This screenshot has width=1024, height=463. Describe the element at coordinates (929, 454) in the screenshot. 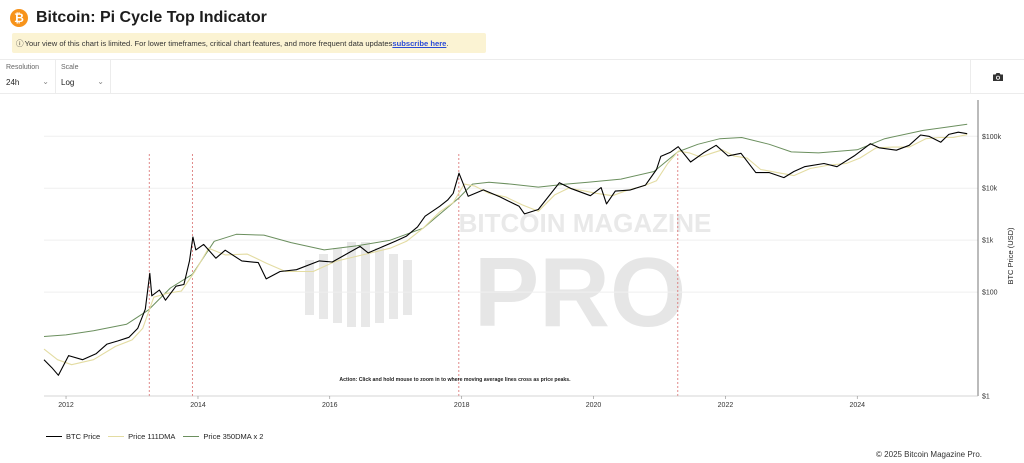

I see `copyright-text: © 2025 Bitcoin Magazine Pro.` at that location.